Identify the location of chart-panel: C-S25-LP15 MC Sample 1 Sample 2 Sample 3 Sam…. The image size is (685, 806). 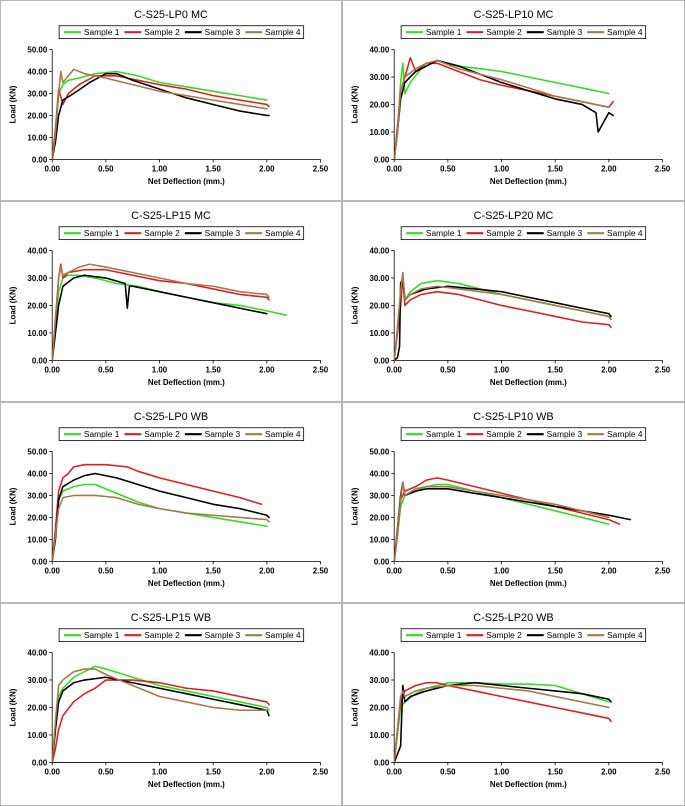
(171, 301).